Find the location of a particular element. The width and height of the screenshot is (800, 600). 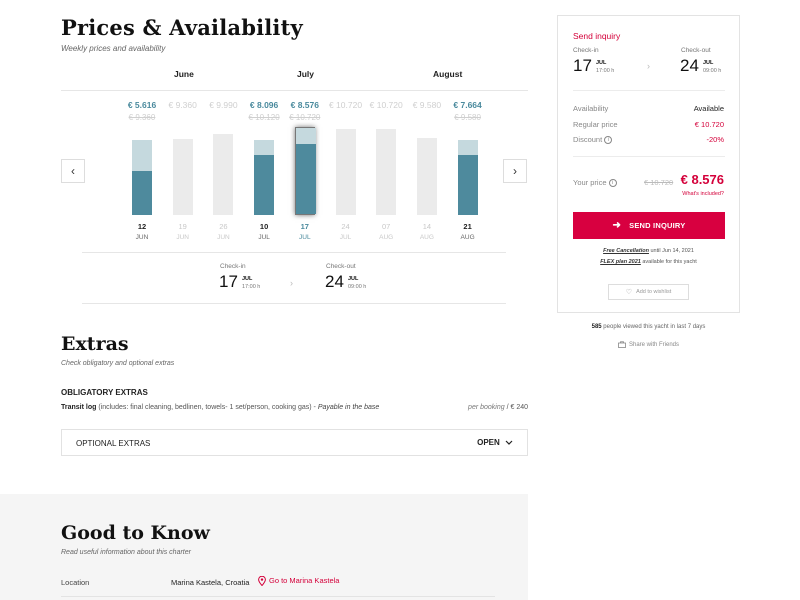

checkin-label: Check-in is located at coordinates (233, 266).